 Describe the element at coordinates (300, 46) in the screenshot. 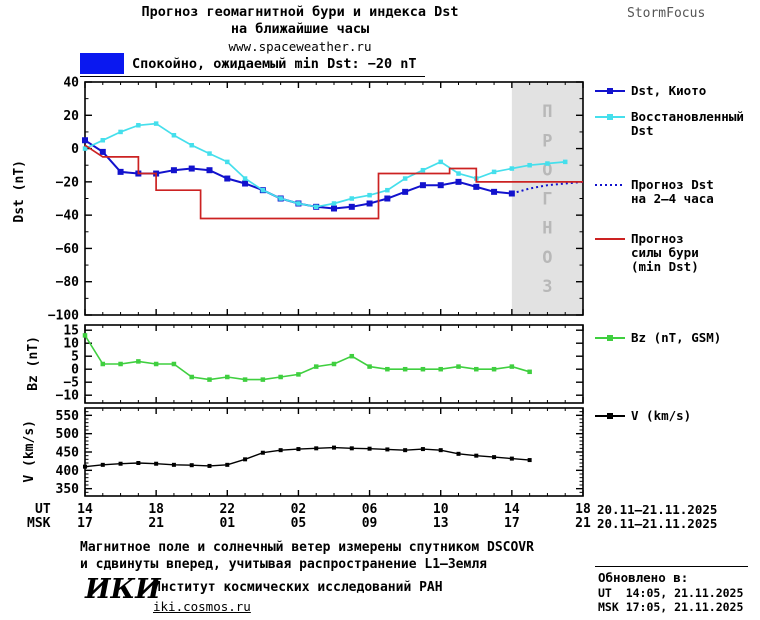

I see `site-url-link: www.spaceweather.ru` at that location.